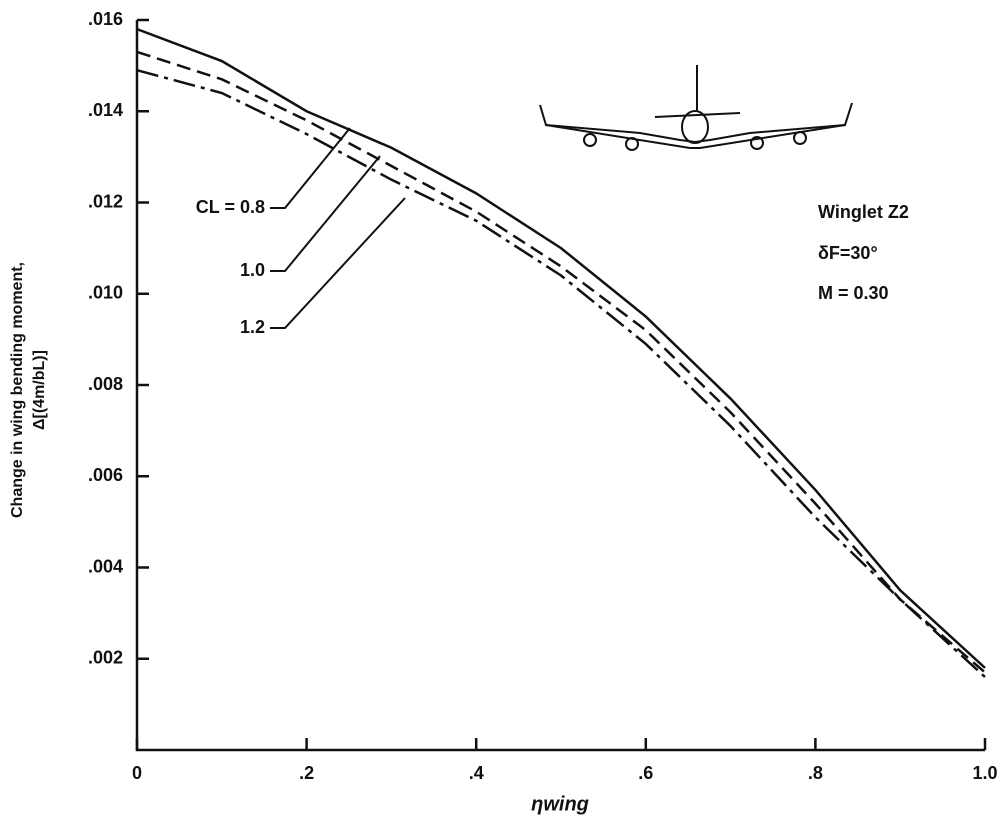 The height and width of the screenshot is (829, 1007). I want to click on airplane-sketch, so click(696, 108).